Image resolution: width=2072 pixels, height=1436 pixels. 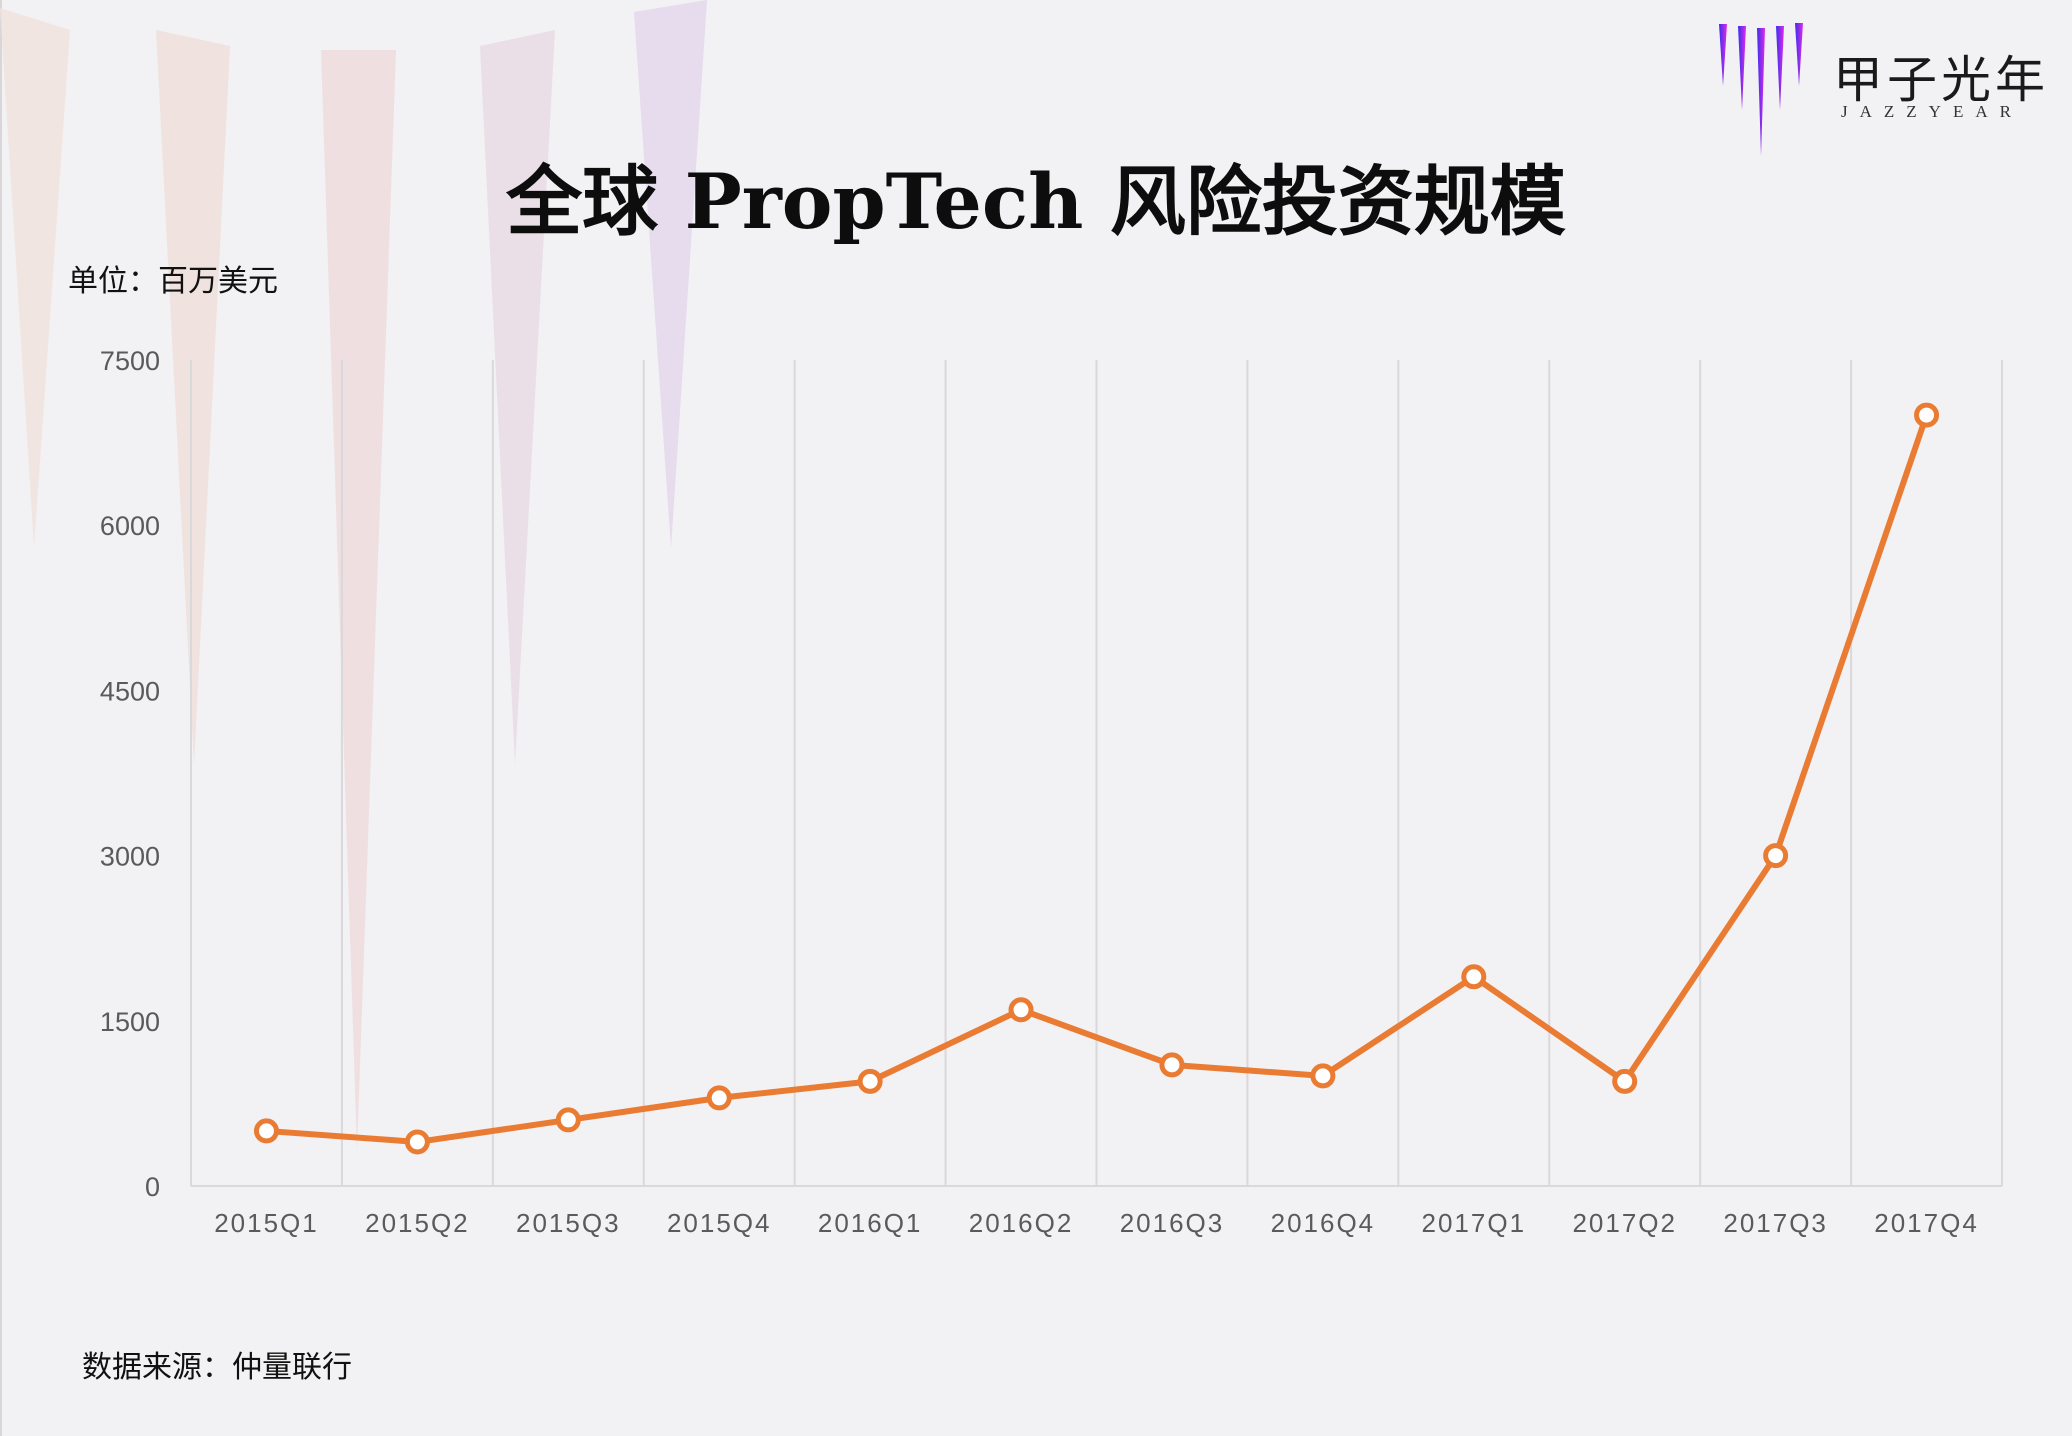 What do you see at coordinates (719, 1223) in the screenshot?
I see `x-tick-label: 2015Q4` at bounding box center [719, 1223].